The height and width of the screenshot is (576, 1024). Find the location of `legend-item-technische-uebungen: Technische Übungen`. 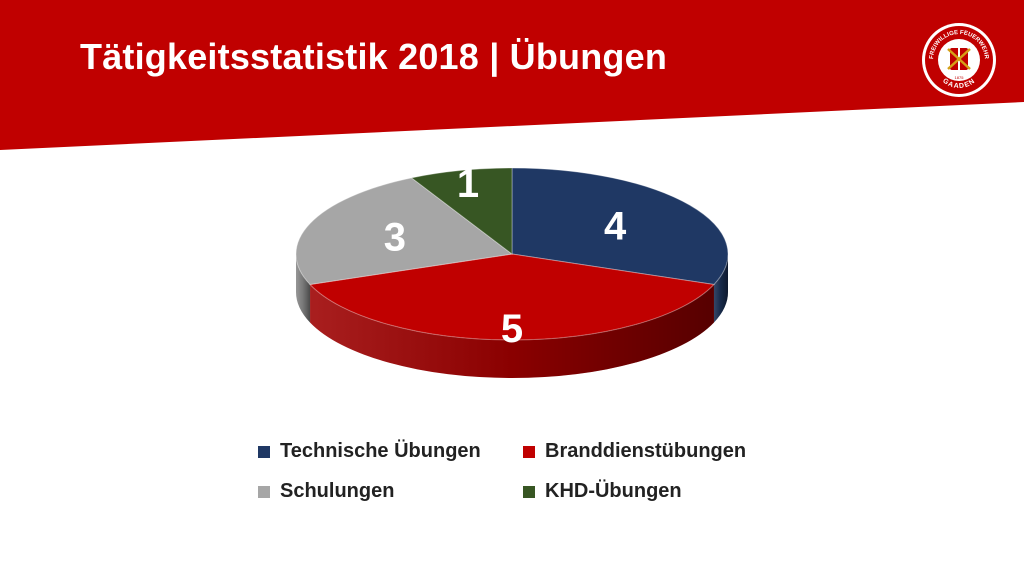

legend-item-technische-uebungen: Technische Übungen is located at coordinates (369, 451).